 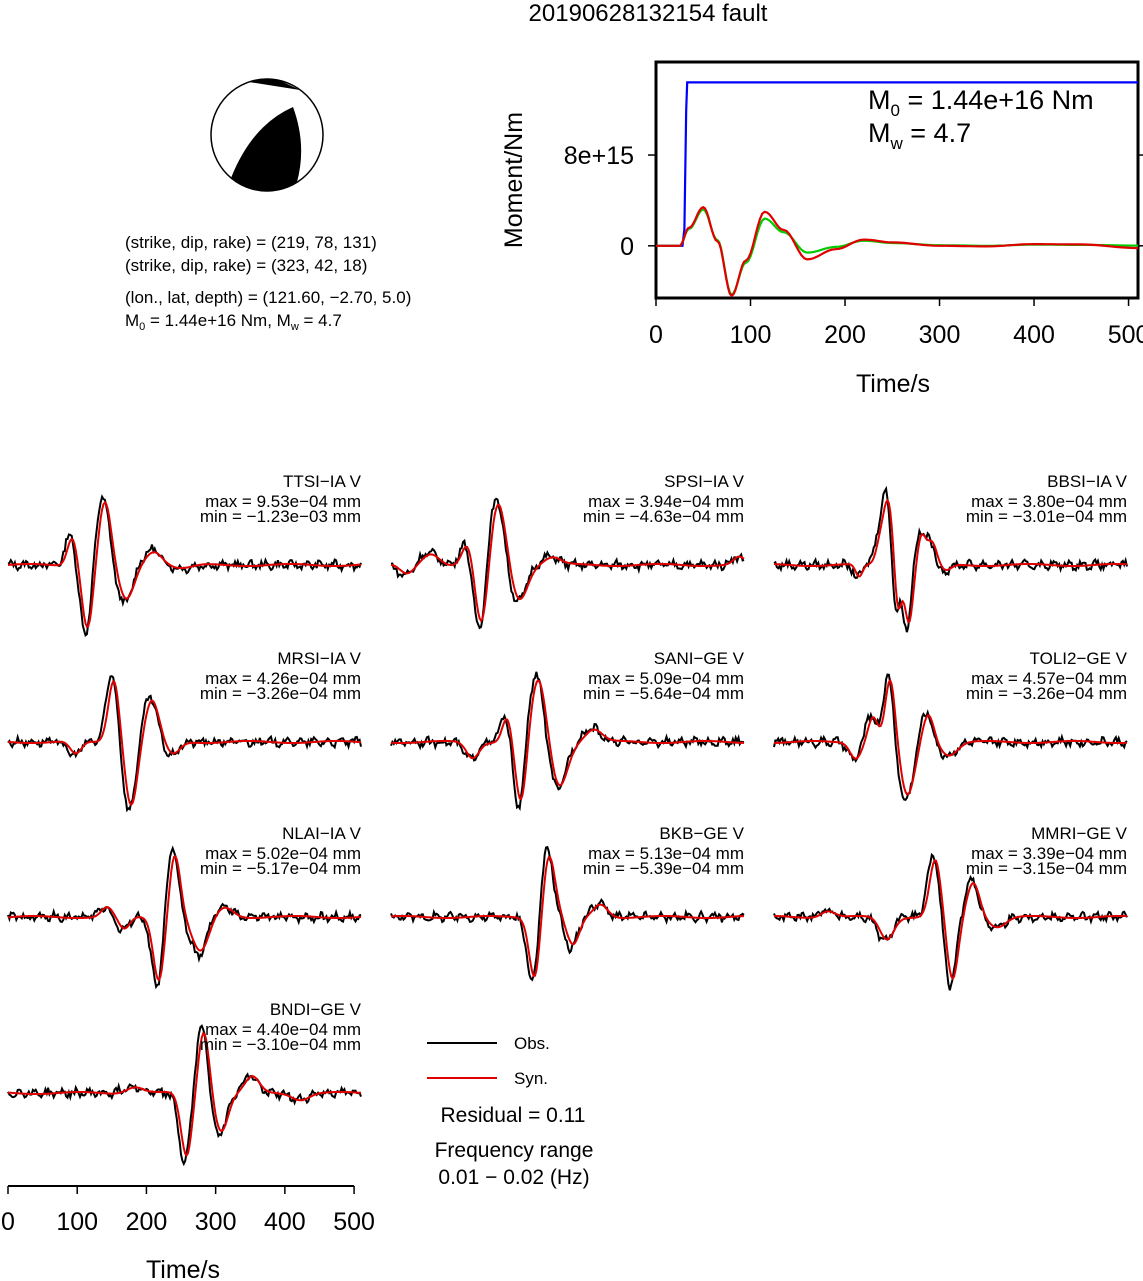 What do you see at coordinates (251, 242) in the screenshot?
I see `mechanism-plane1: (strike, dip, rake) = (219, 78, 131)` at bounding box center [251, 242].